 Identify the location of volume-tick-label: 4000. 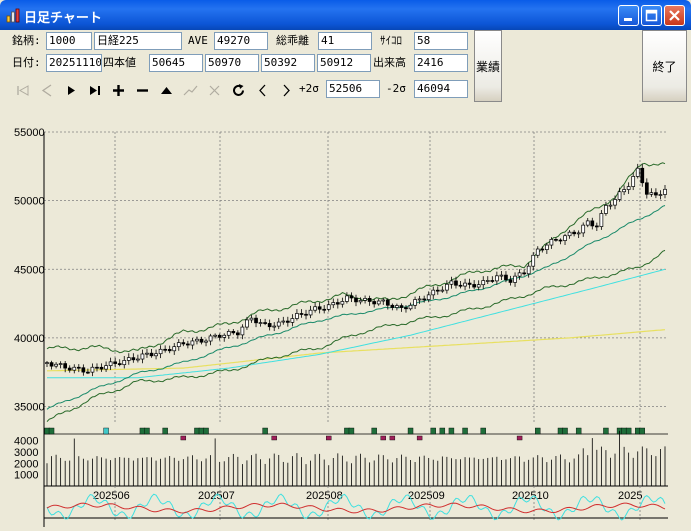
(26, 442).